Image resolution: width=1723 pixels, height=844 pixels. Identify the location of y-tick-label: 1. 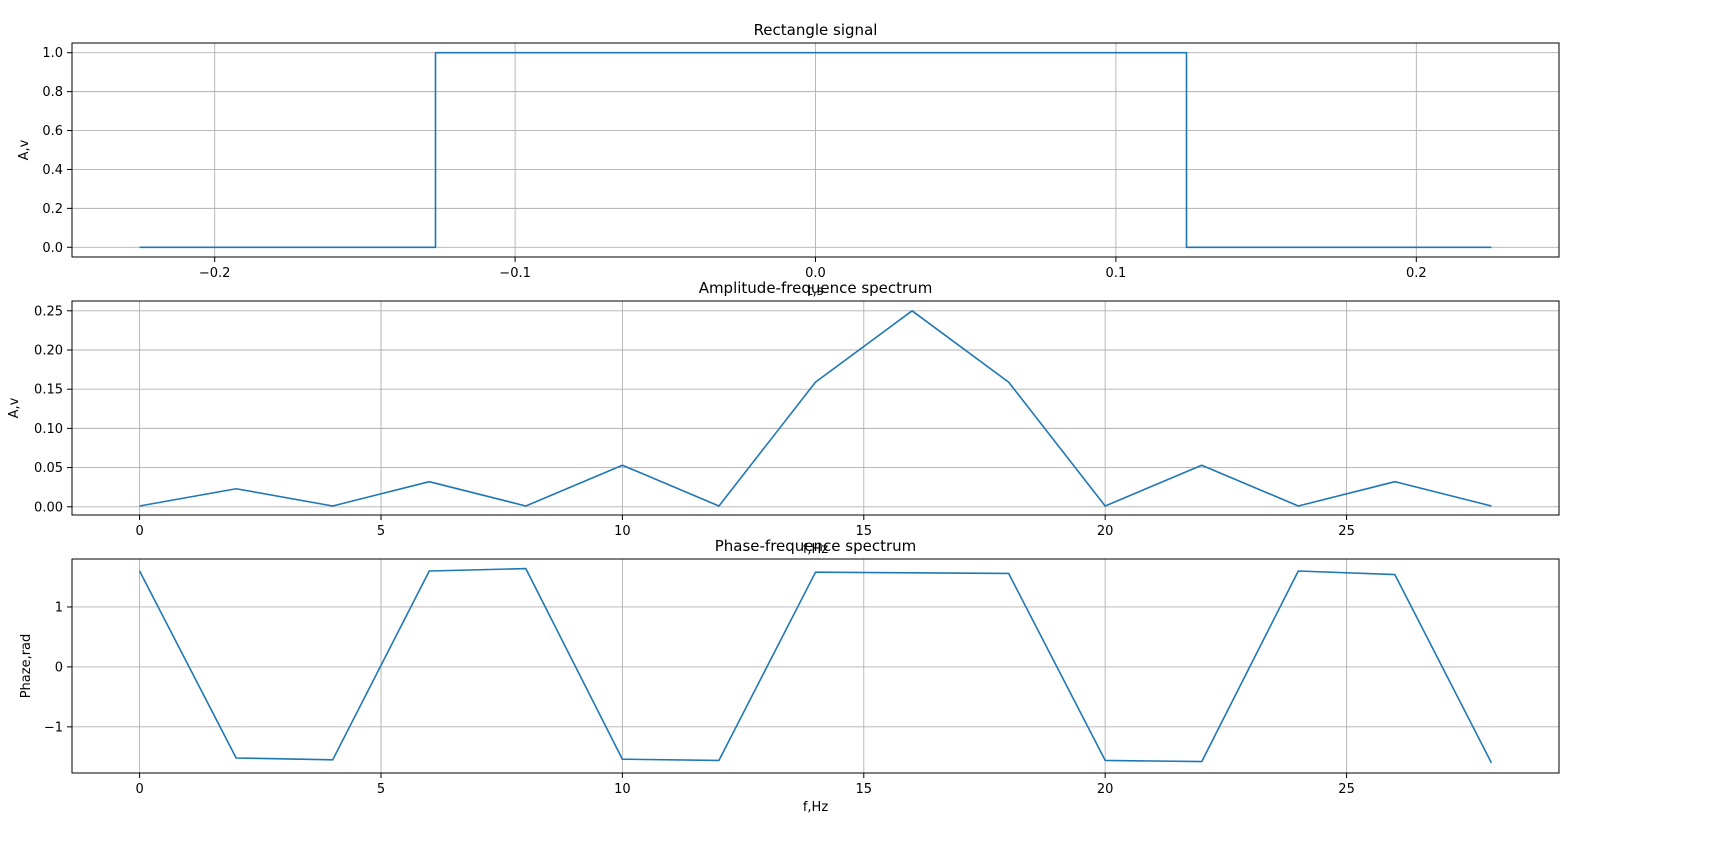
(59, 607).